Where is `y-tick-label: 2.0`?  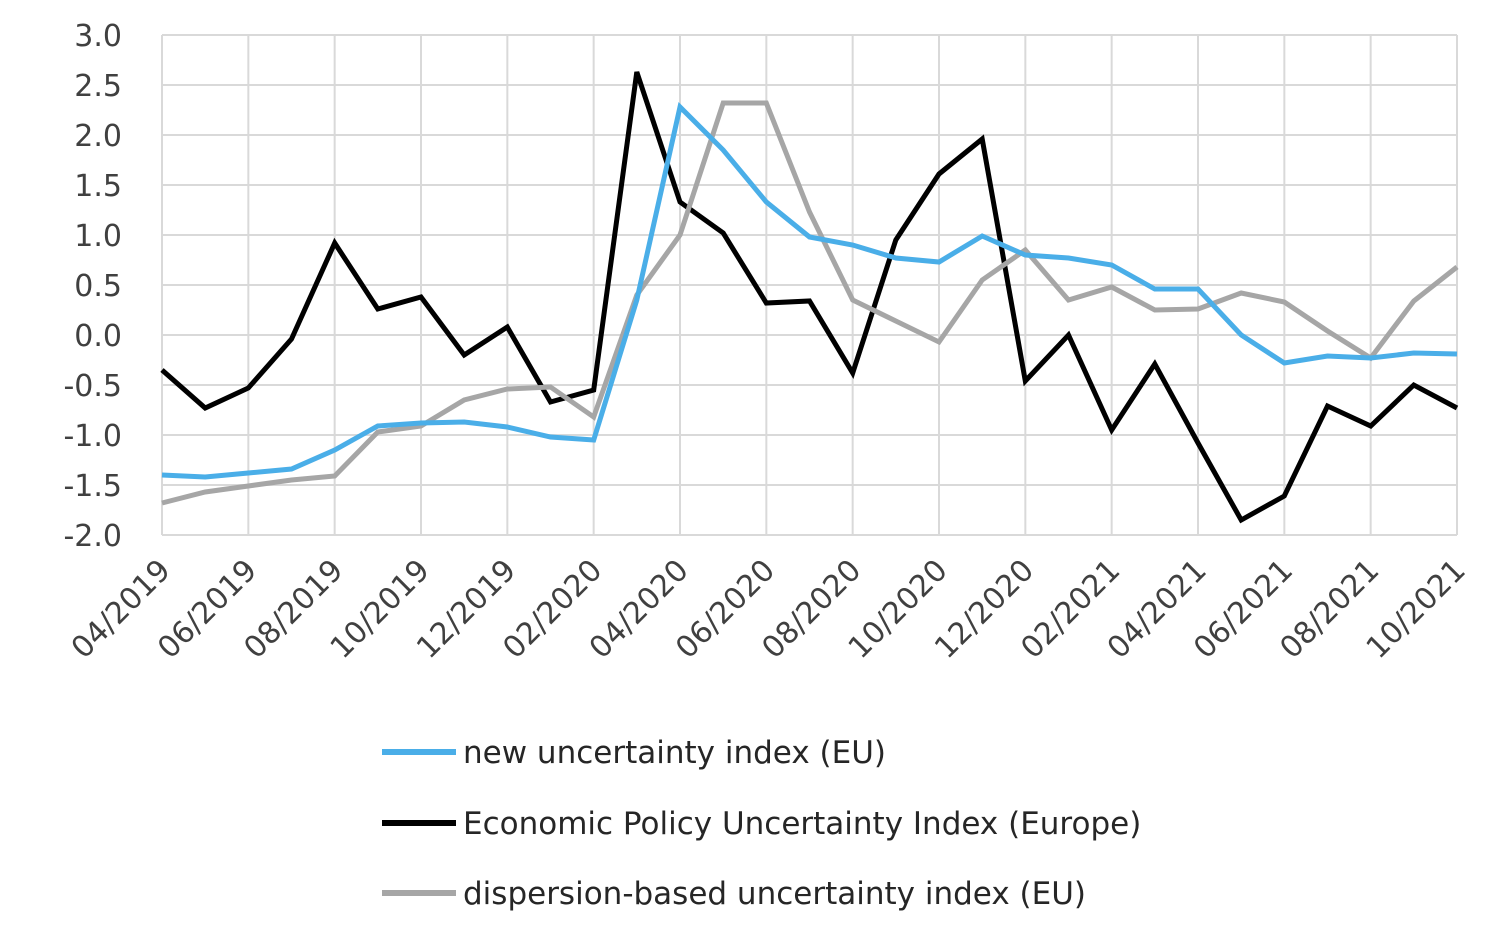 y-tick-label: 2.0 is located at coordinates (98, 136).